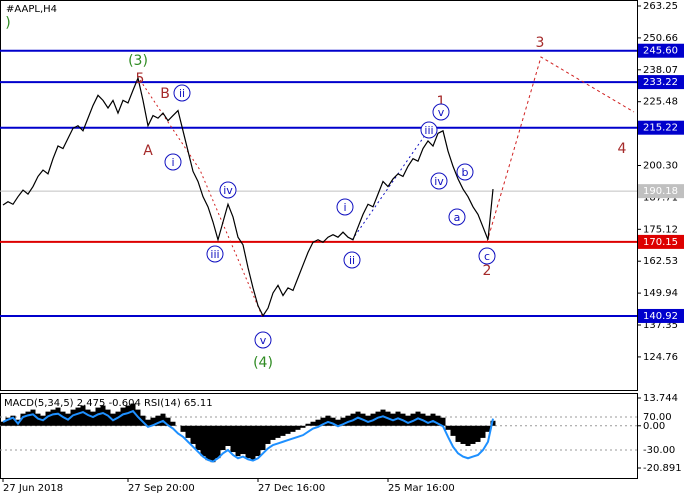 The width and height of the screenshot is (700, 500). I want to click on x-tick-label: 27 Dec 16:00, so click(291, 488).